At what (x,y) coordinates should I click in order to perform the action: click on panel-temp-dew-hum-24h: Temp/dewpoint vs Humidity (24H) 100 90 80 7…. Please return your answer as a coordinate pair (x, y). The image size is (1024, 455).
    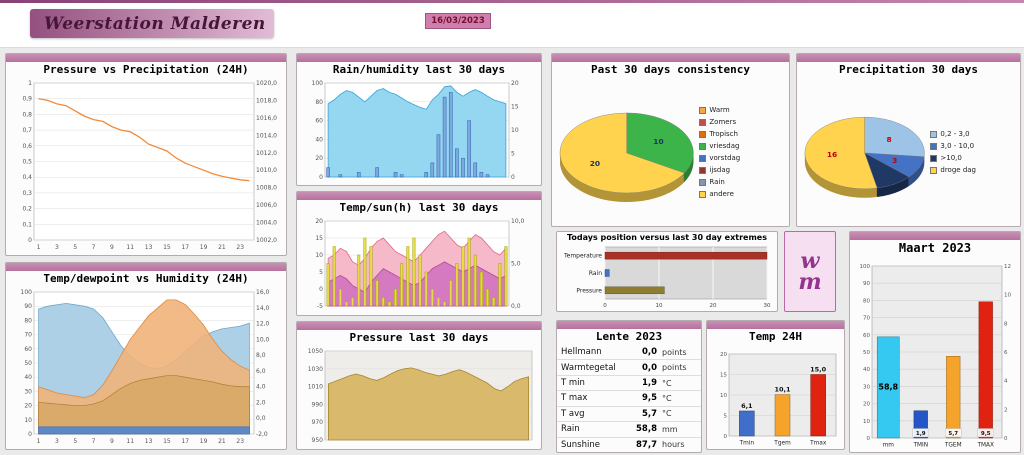
    Looking at the image, I should click on (146, 356).